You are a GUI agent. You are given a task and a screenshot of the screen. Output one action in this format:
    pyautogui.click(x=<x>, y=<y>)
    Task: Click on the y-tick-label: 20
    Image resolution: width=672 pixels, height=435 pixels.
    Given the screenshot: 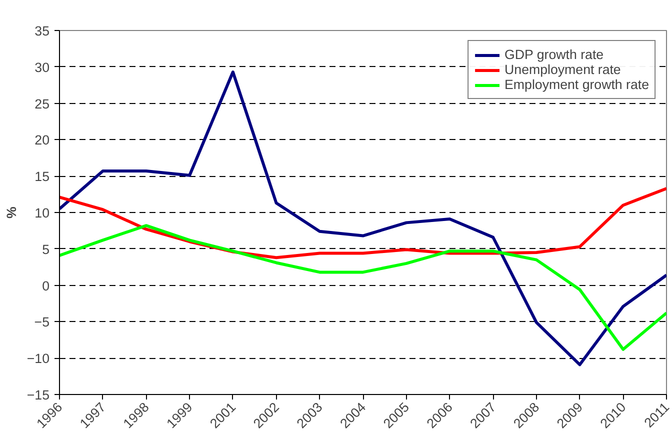 What is the action you would take?
    pyautogui.click(x=42, y=140)
    